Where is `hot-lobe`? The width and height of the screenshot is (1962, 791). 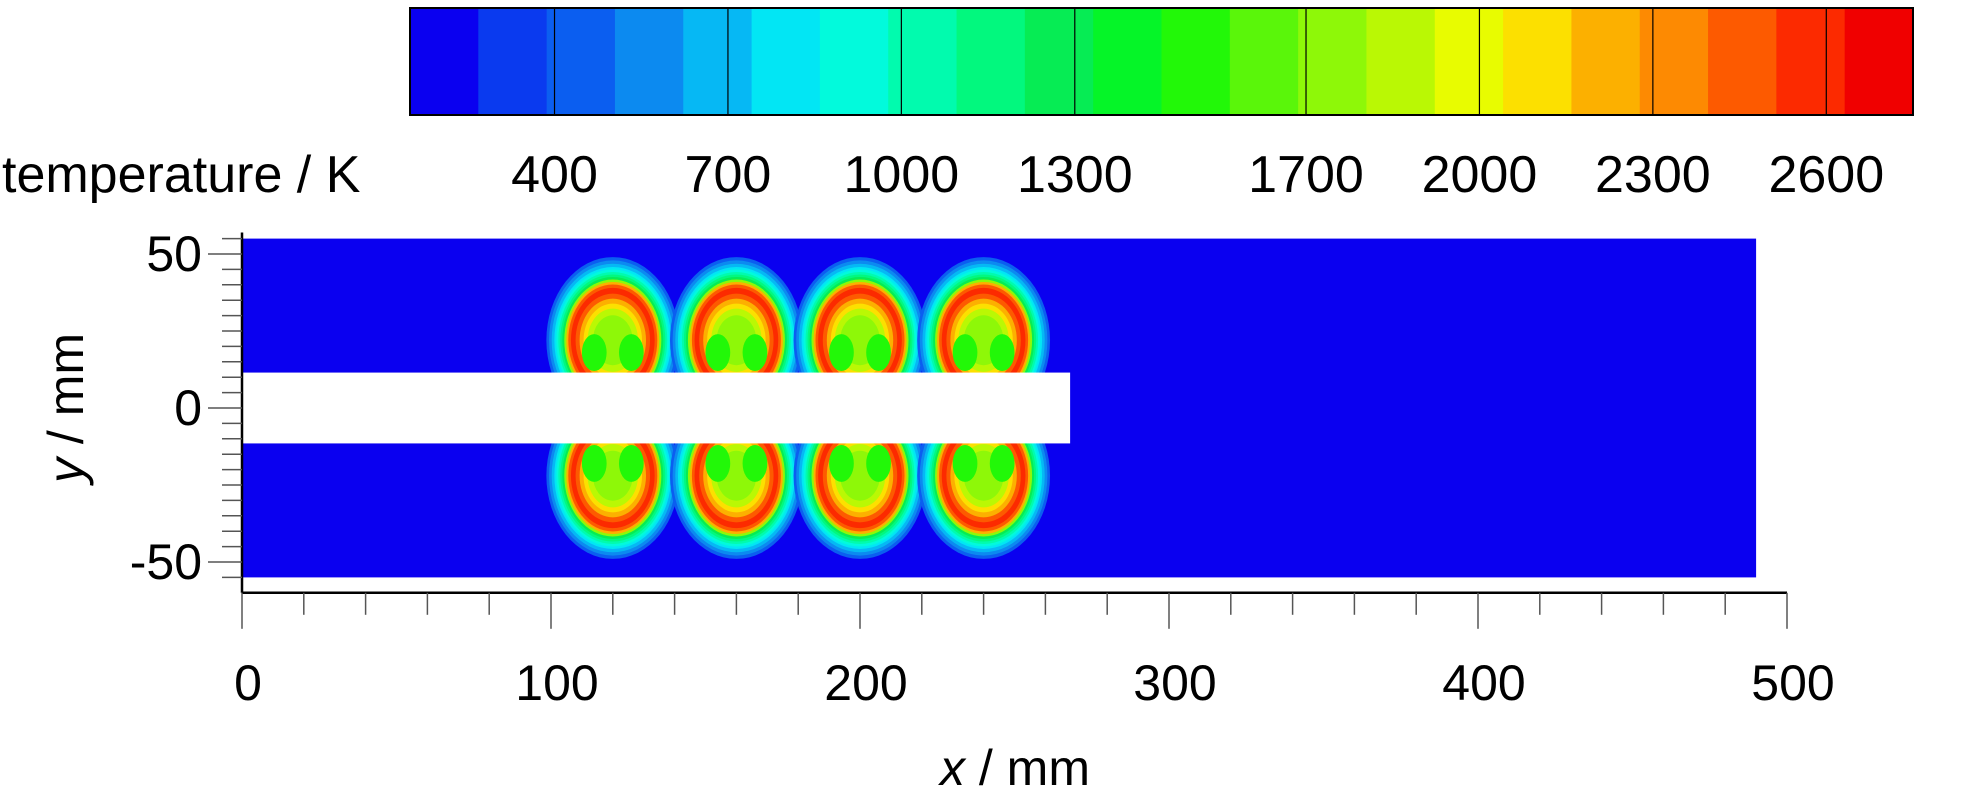
hot-lobe is located at coordinates (984, 475).